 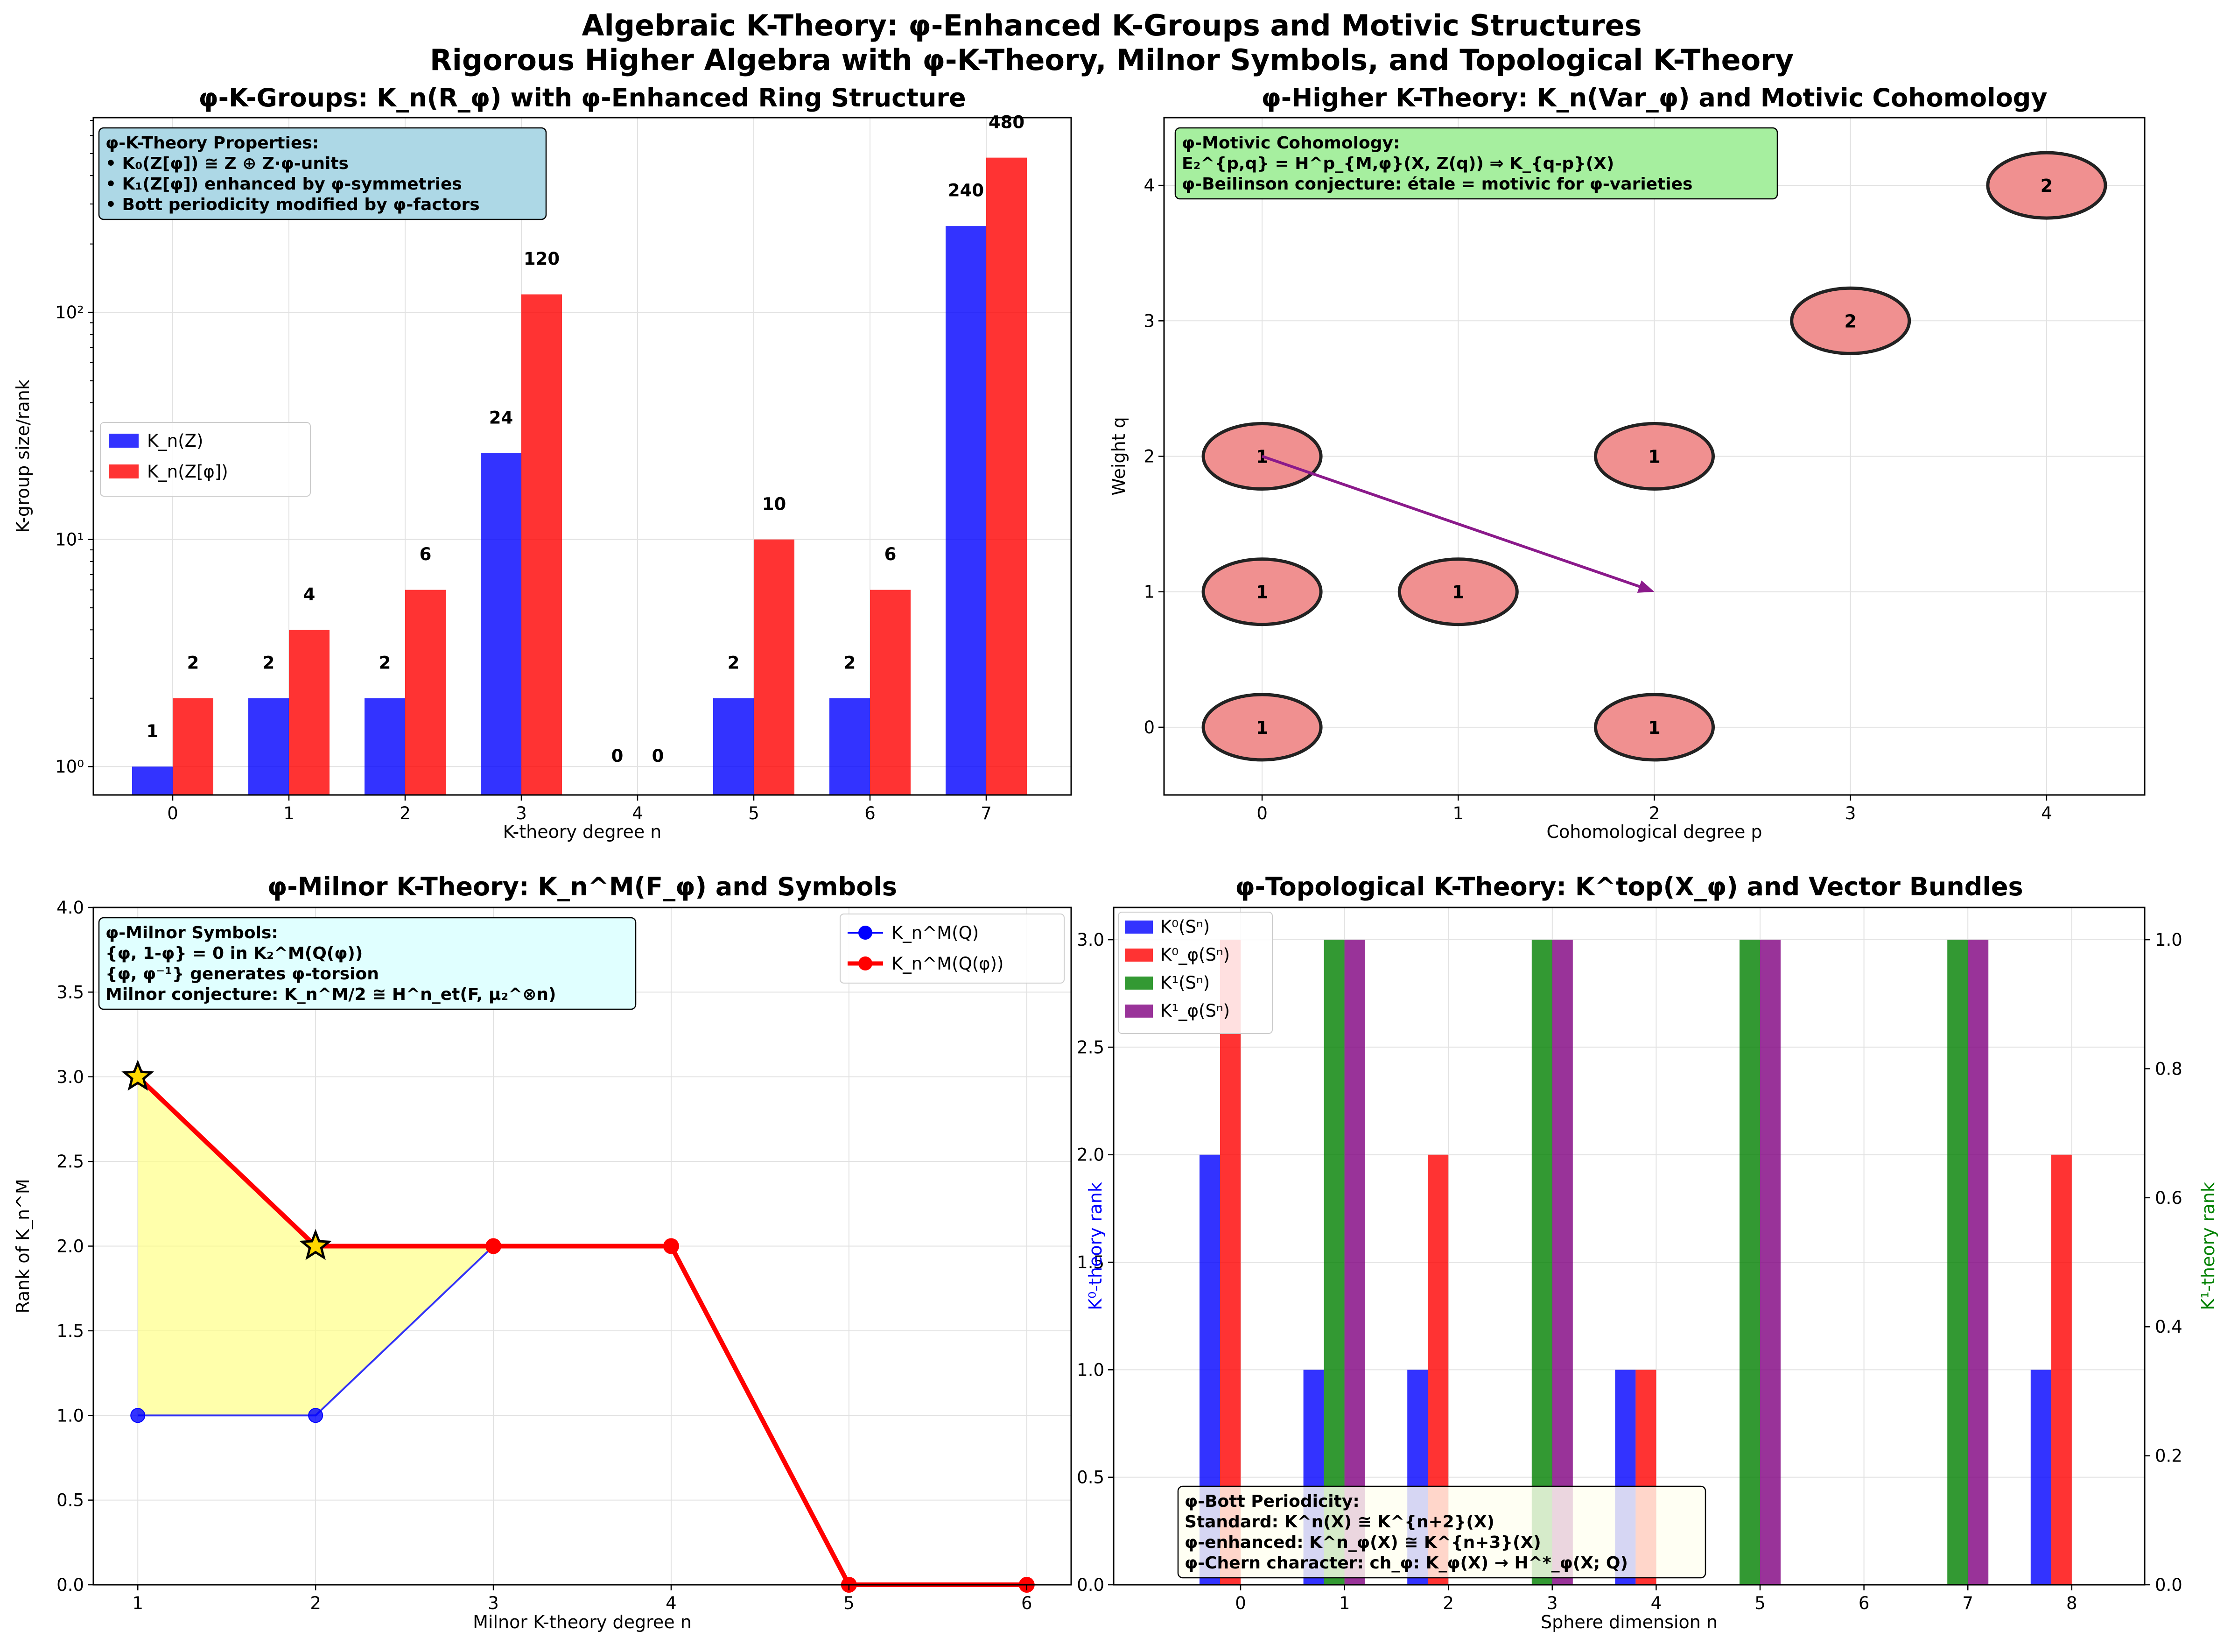 I want to click on x-tick-label: 5, so click(x=849, y=1603).